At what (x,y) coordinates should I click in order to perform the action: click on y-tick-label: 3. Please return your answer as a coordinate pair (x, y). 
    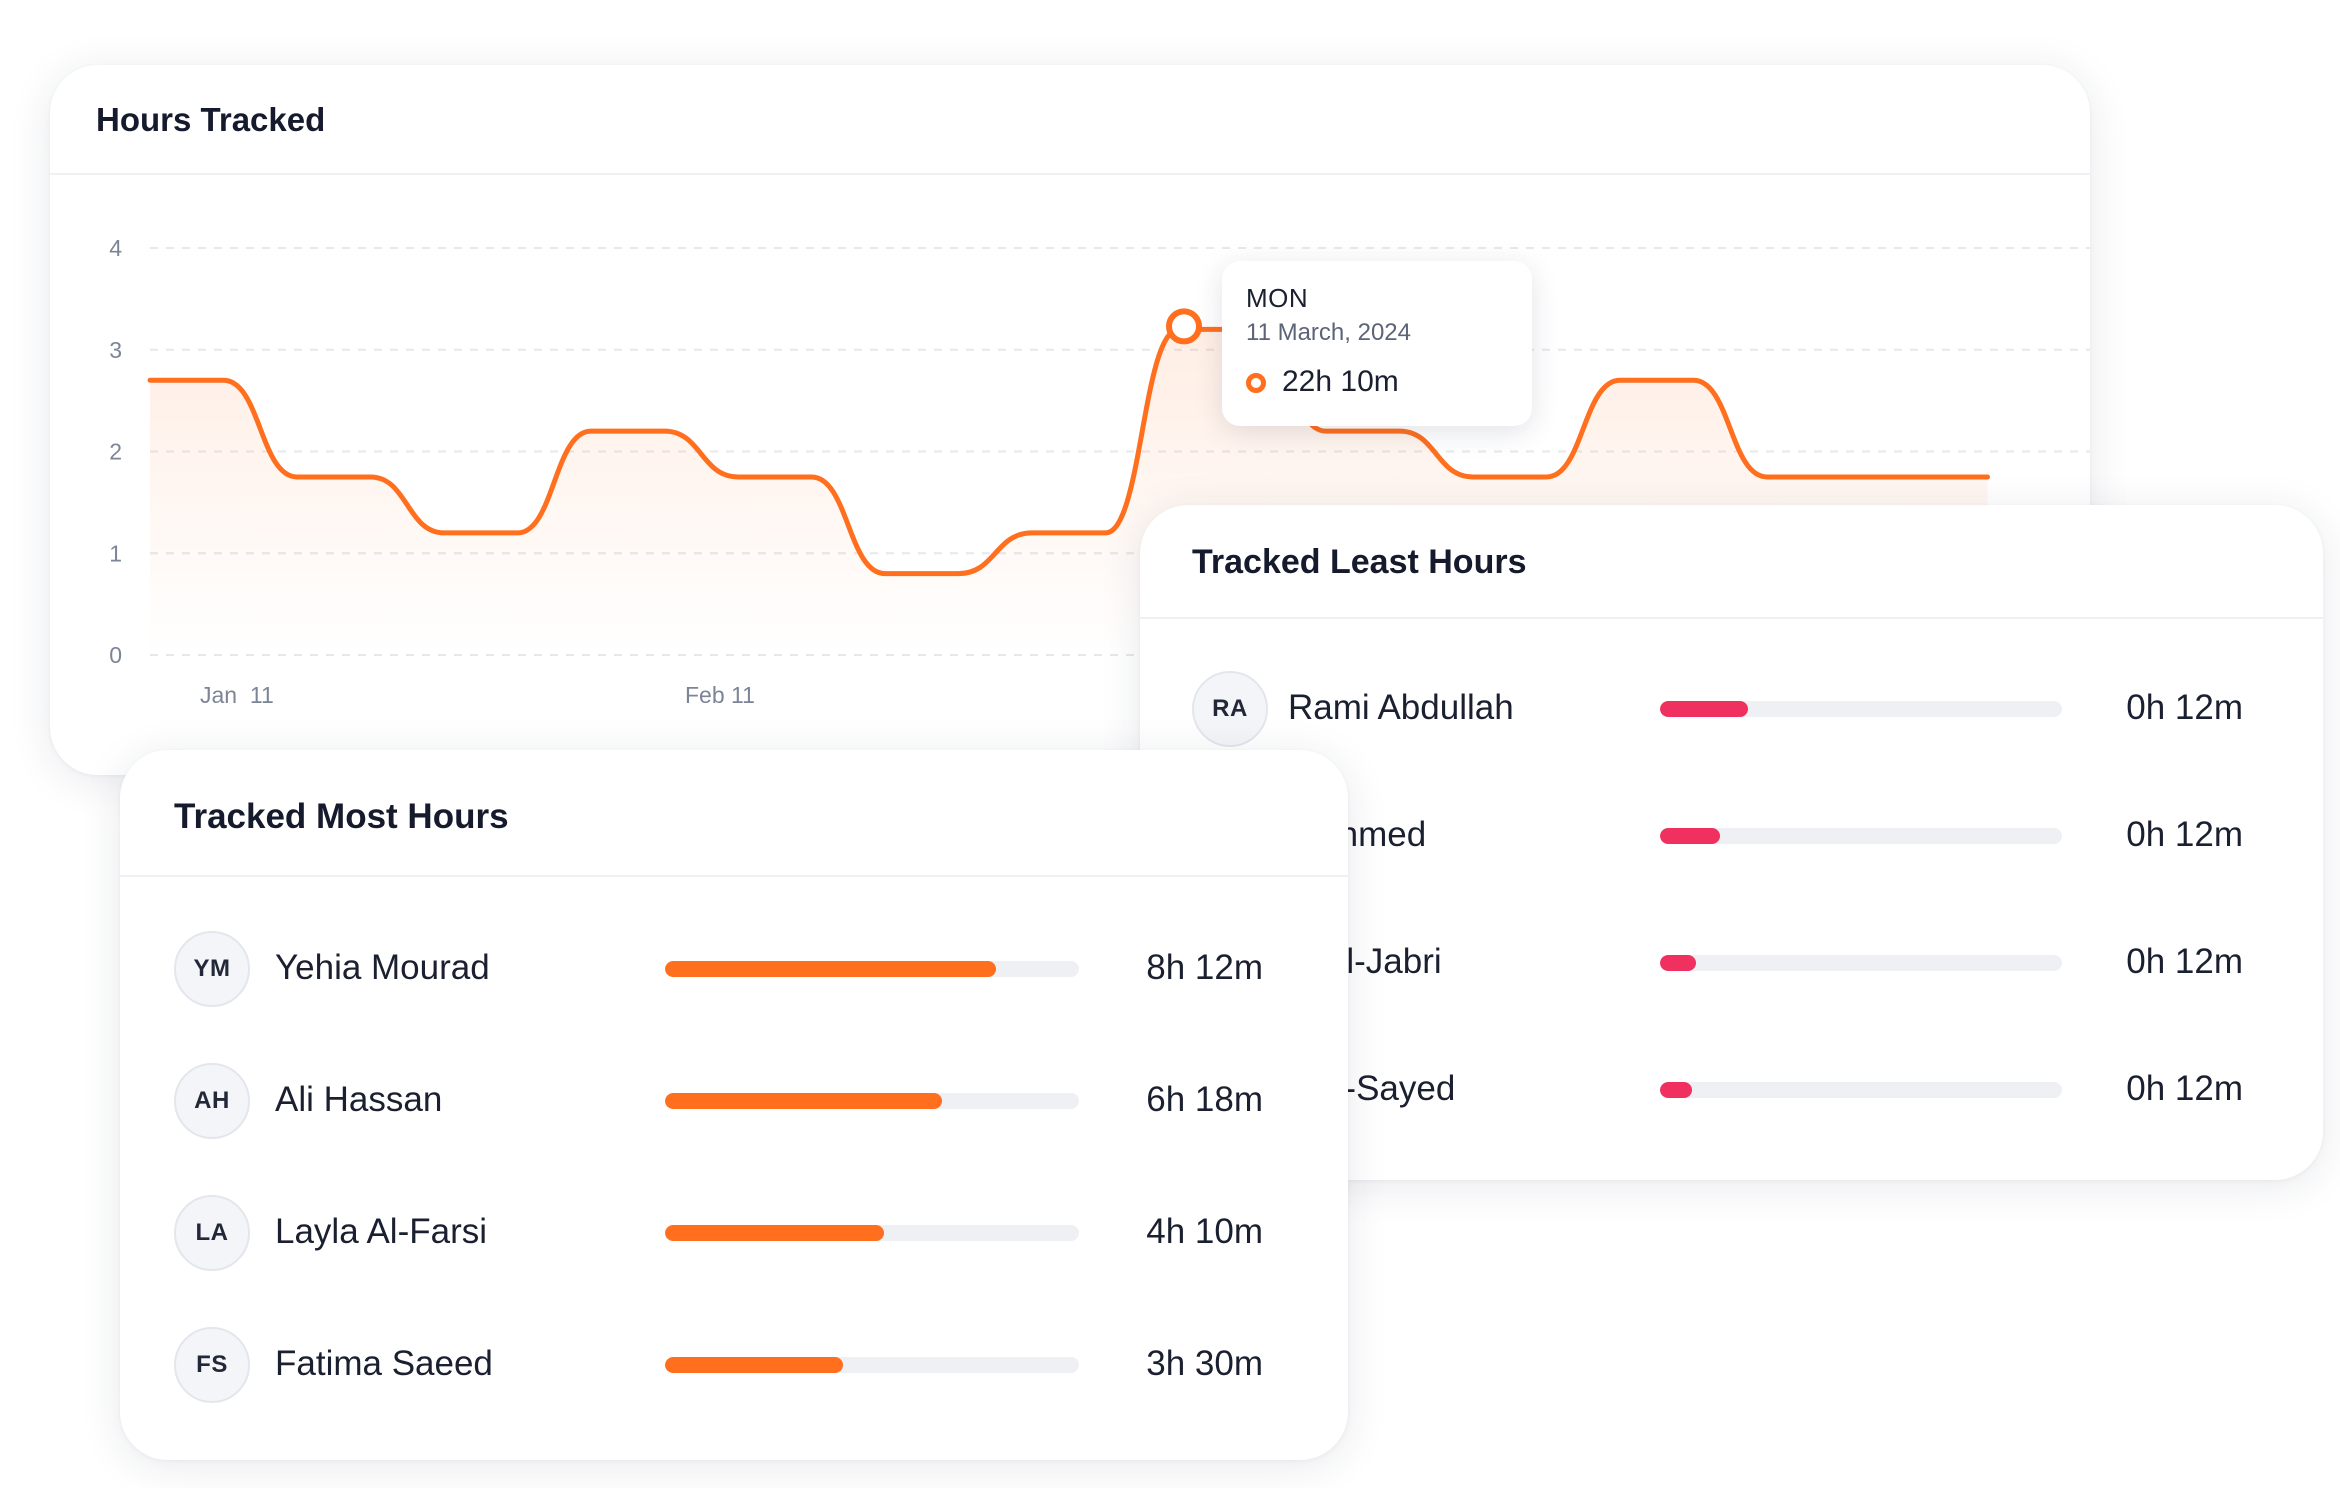
    Looking at the image, I should click on (115, 350).